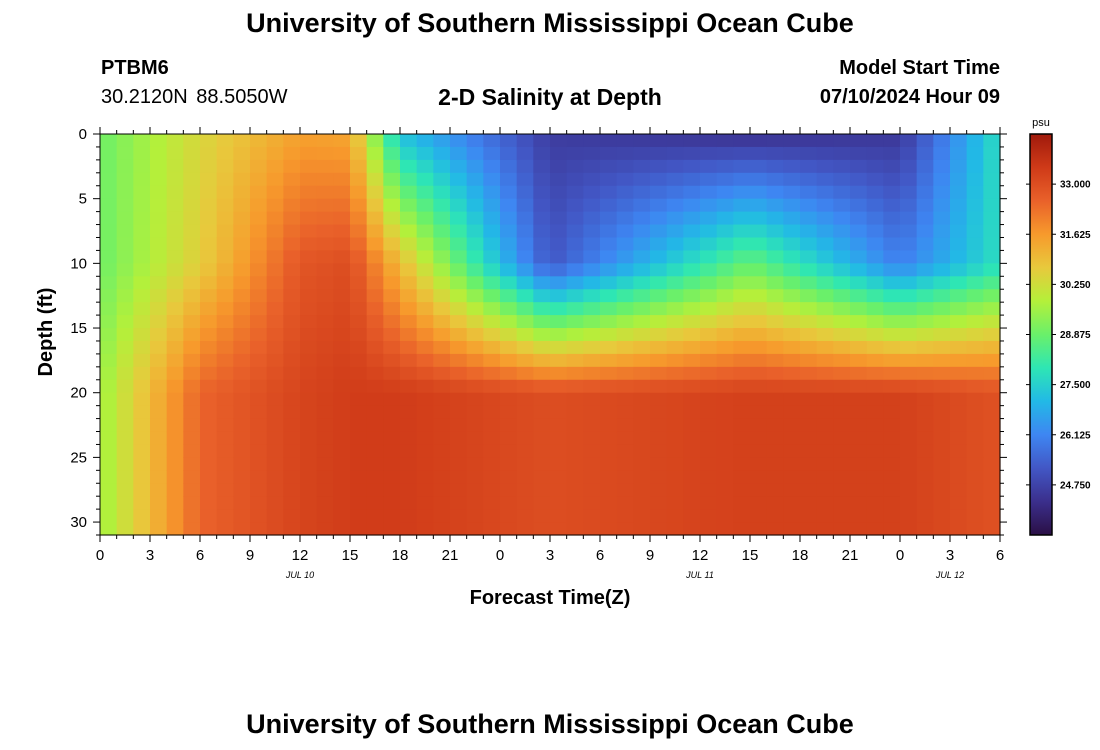 The image size is (1100, 750). I want to click on x-tick-label: 9, so click(250, 555).